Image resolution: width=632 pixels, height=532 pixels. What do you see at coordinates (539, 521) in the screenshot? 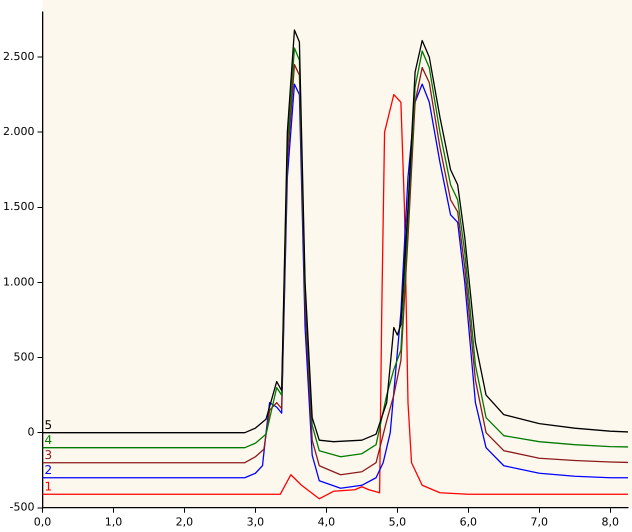
I see `x-tick-label: 7,0` at bounding box center [539, 521].